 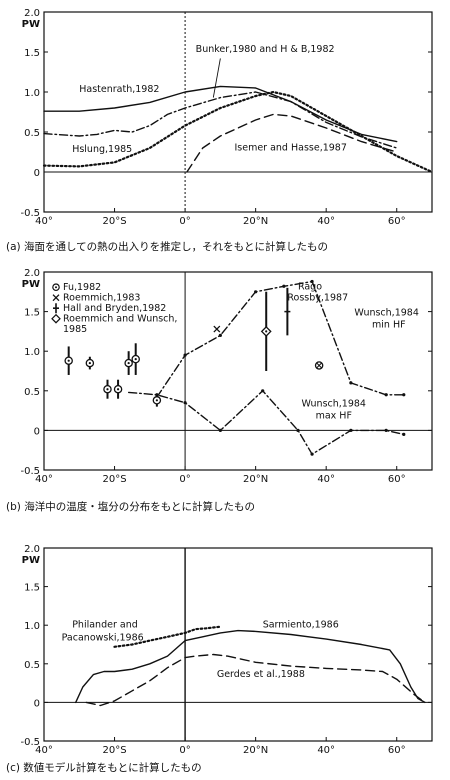 I want to click on series-label: Gerdes et al.,1988, so click(x=261, y=674).